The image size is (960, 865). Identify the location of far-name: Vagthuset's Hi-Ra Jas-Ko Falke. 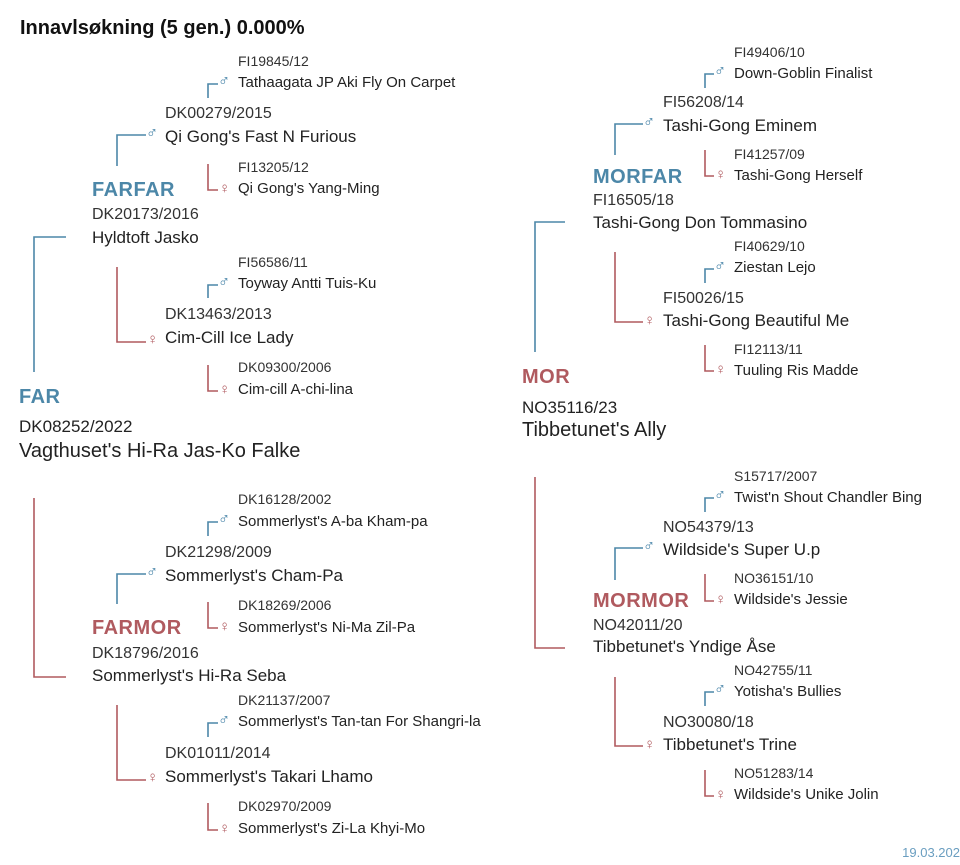
(160, 451).